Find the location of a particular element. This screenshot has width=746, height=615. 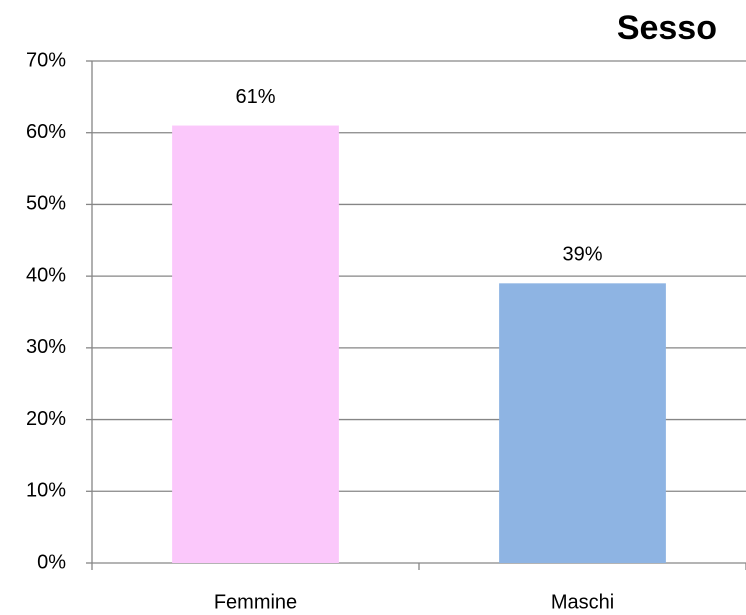

x-tick-label: Maschi is located at coordinates (582, 602).